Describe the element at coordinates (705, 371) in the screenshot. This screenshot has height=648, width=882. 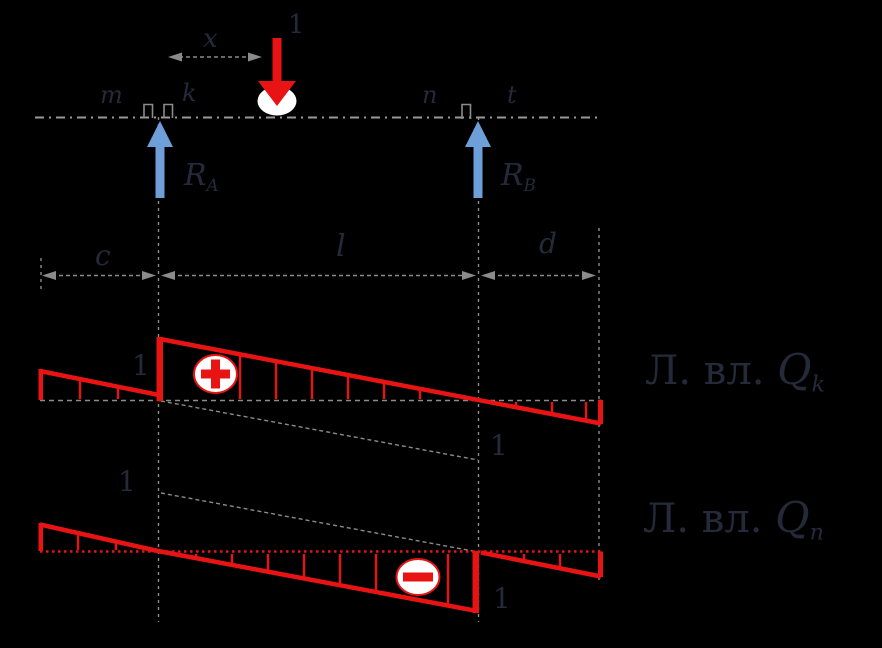
I see `il1-caption-text: Л. вл.` at that location.